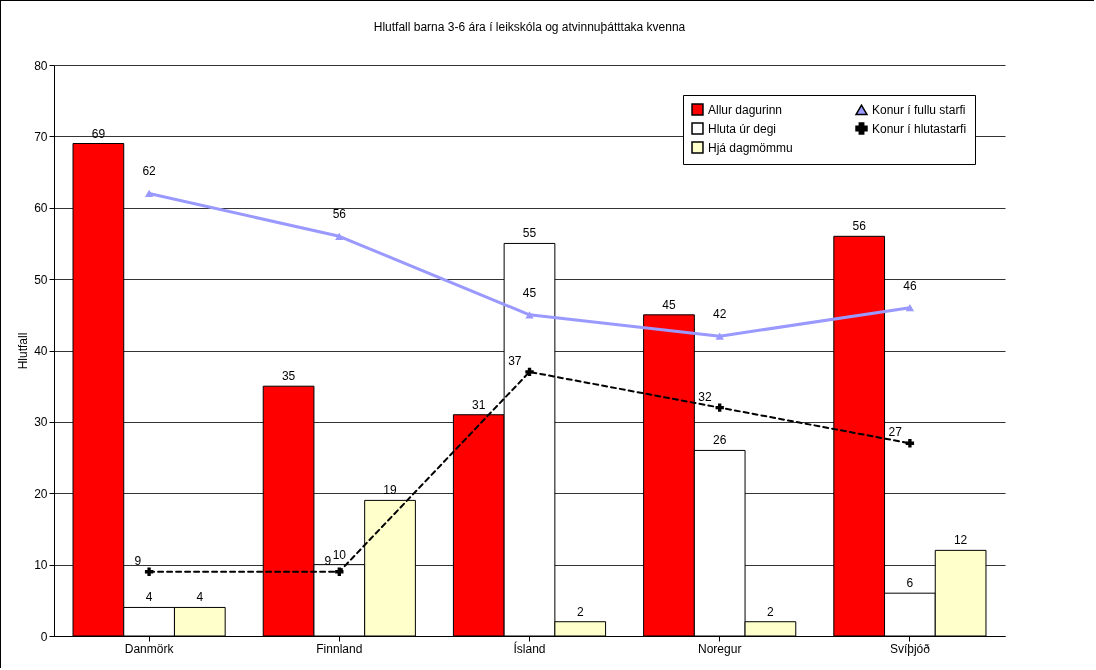 Image resolution: width=1096 pixels, height=670 pixels. Describe the element at coordinates (529, 233) in the screenshot. I see `data-label: 55` at that location.